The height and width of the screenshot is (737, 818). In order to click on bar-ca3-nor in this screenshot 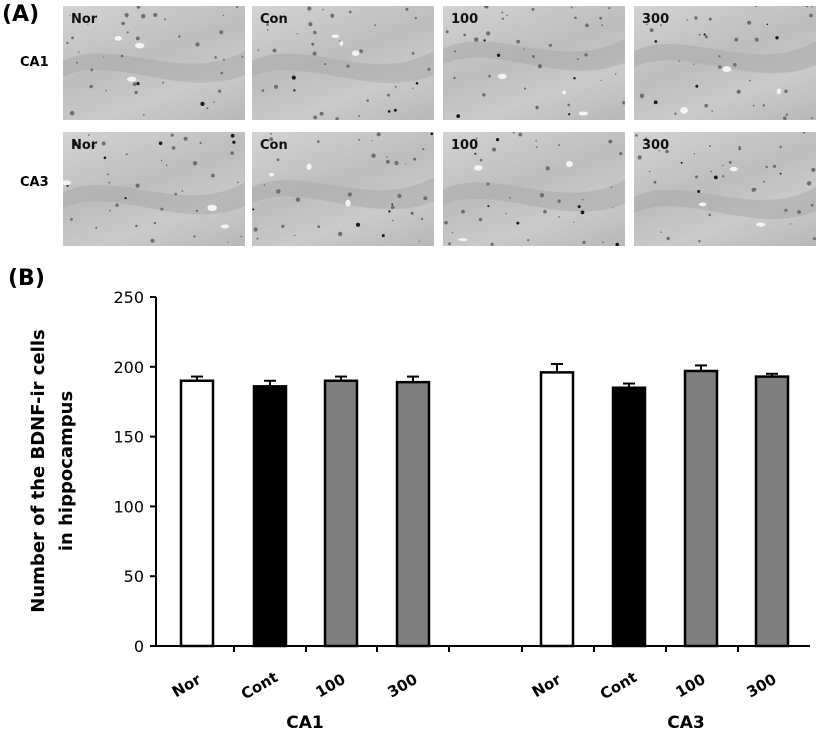, I will do `click(557, 509)`.